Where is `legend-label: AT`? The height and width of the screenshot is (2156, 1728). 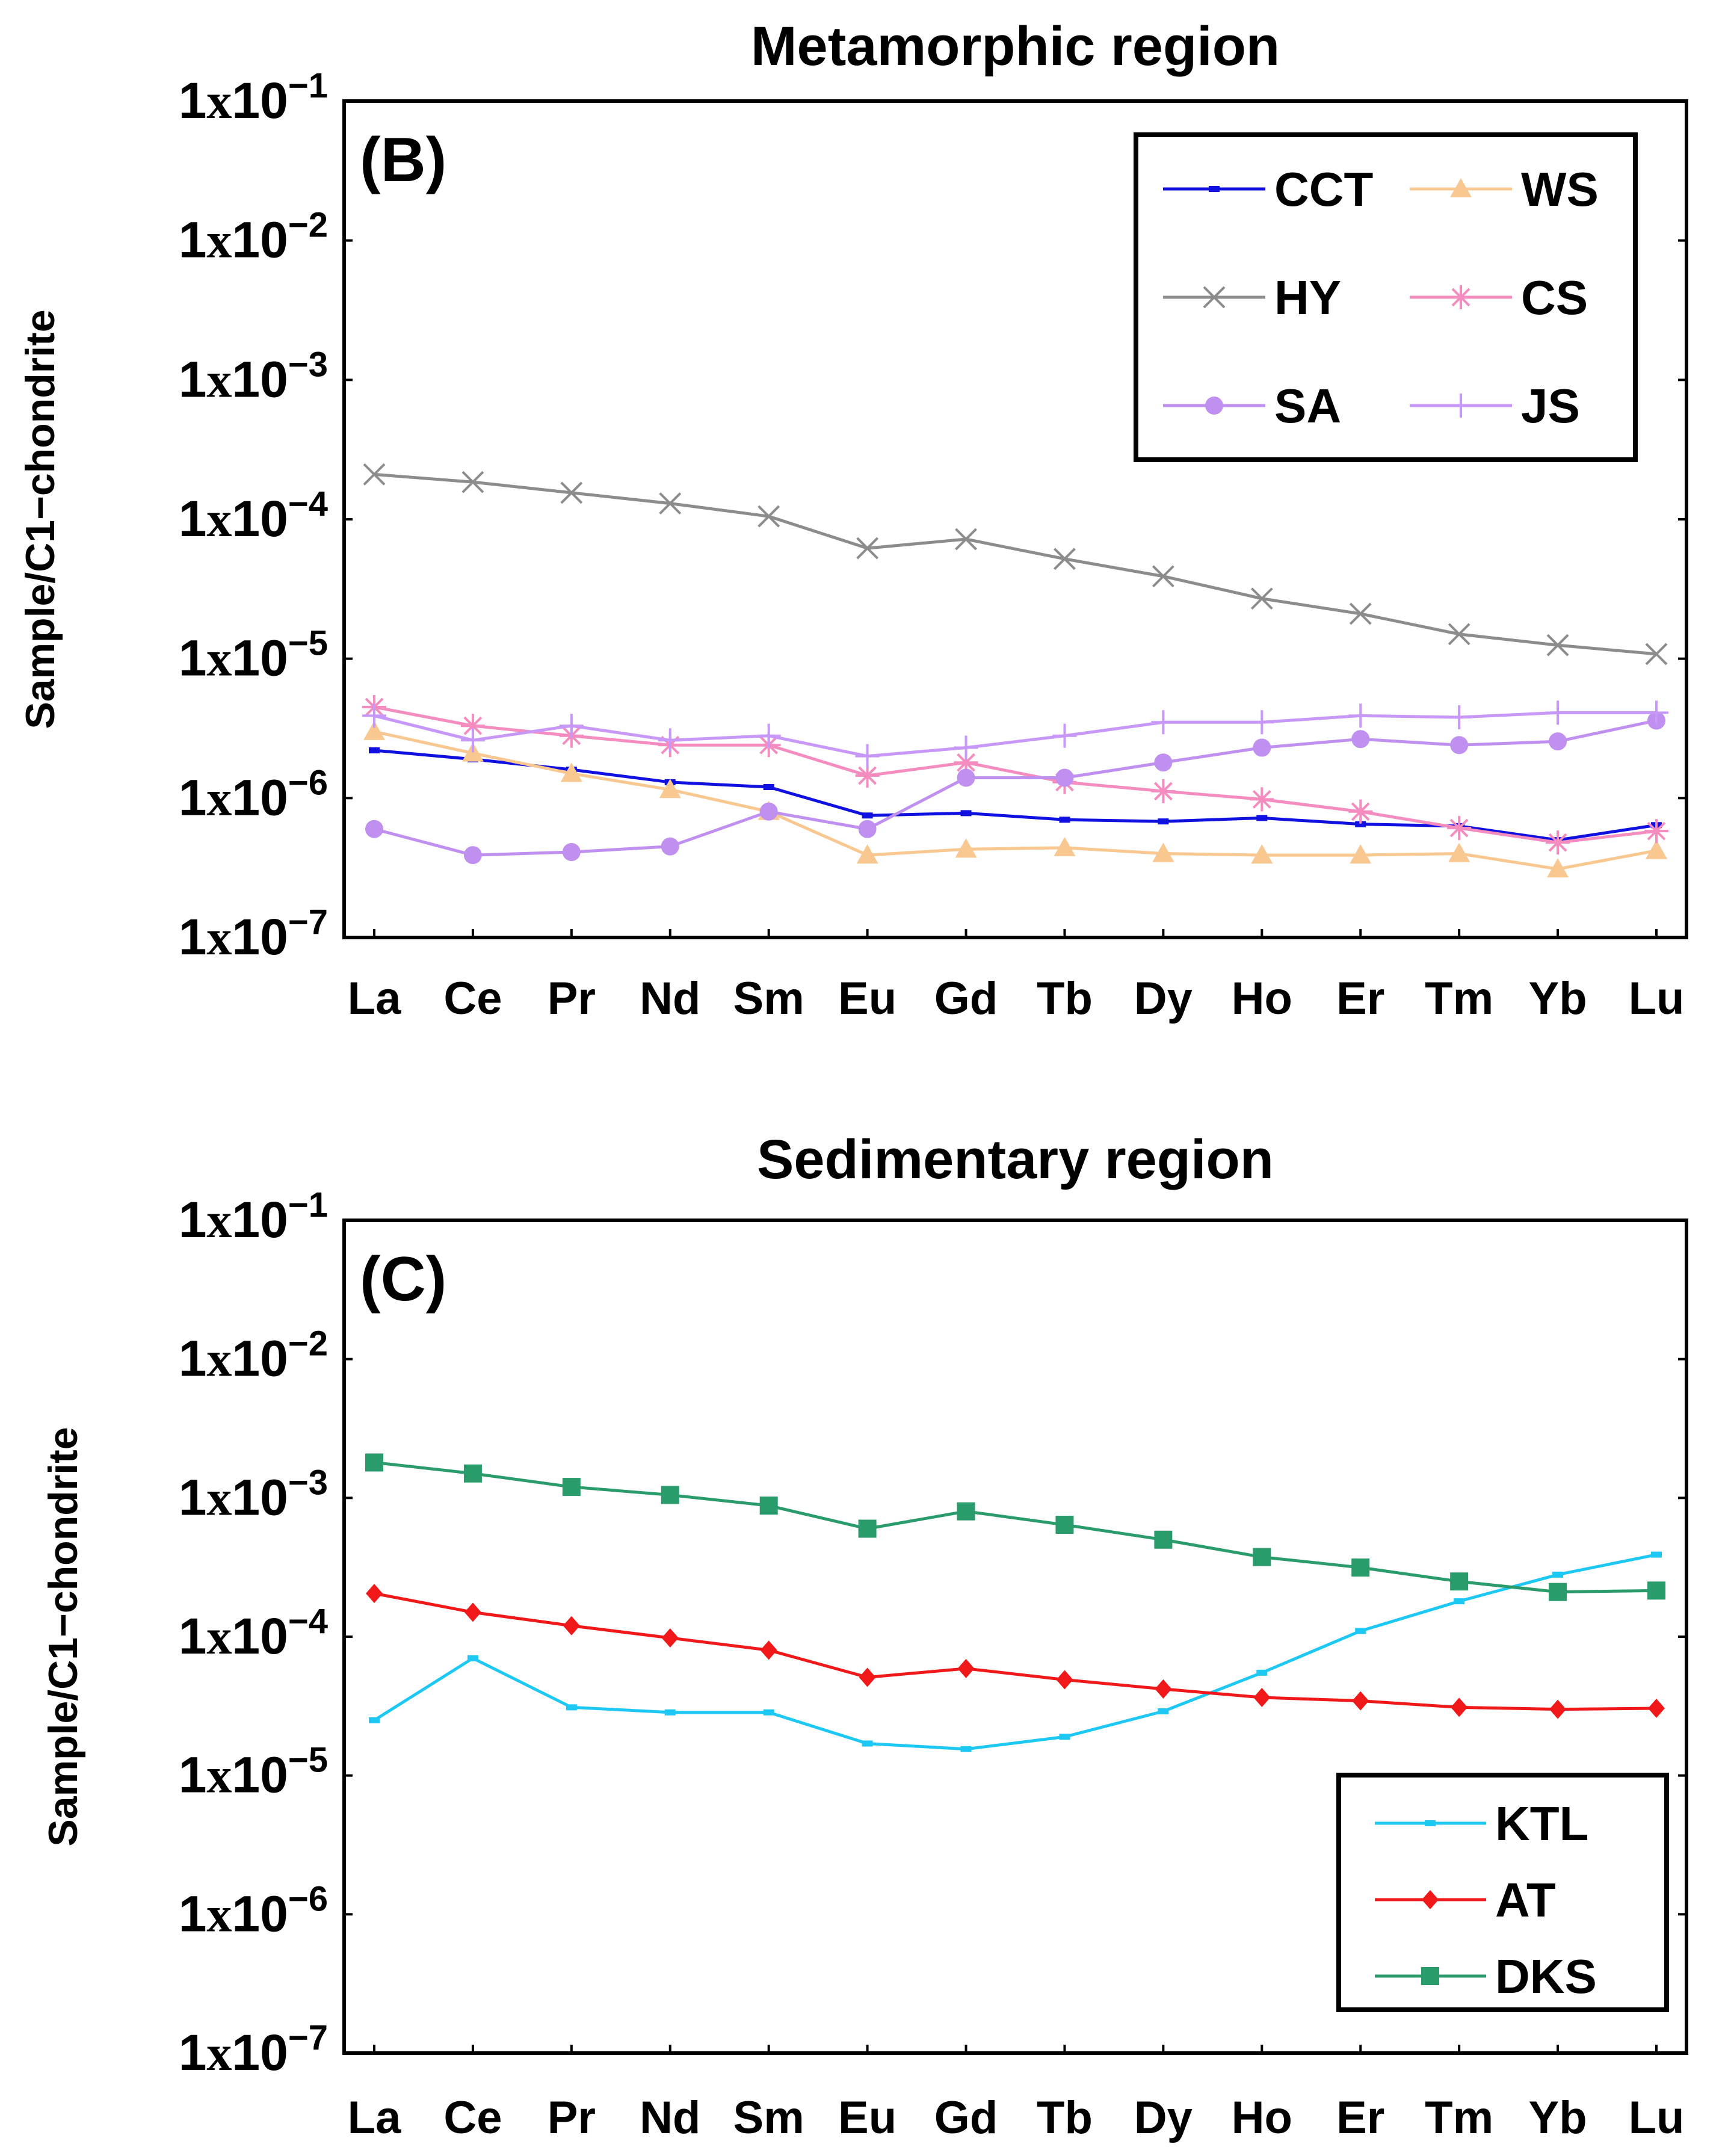
legend-label: AT is located at coordinates (1525, 1900).